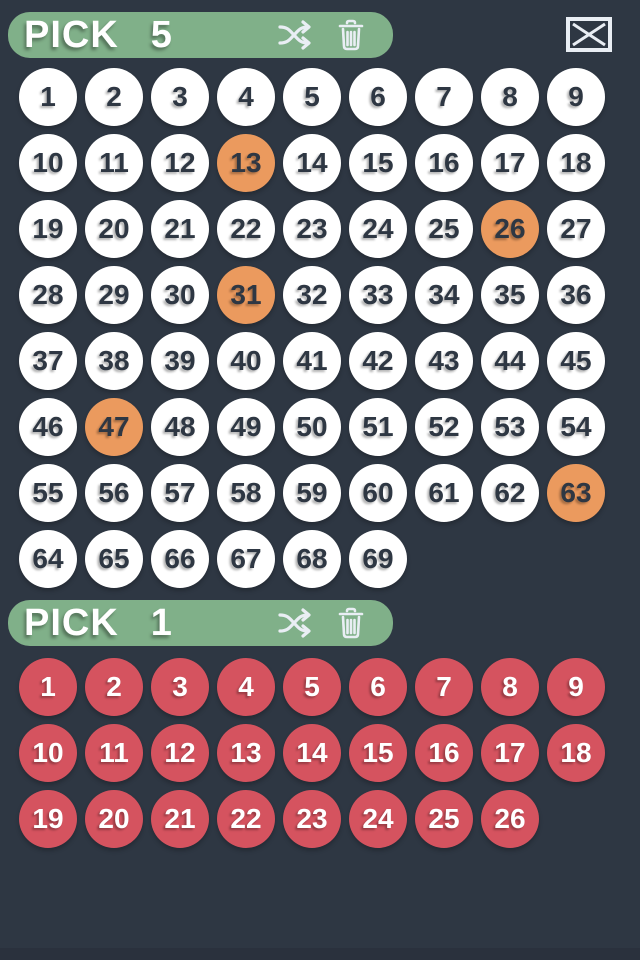  Describe the element at coordinates (312, 97) in the screenshot. I see `main-numbers-ball-5: 5` at that location.